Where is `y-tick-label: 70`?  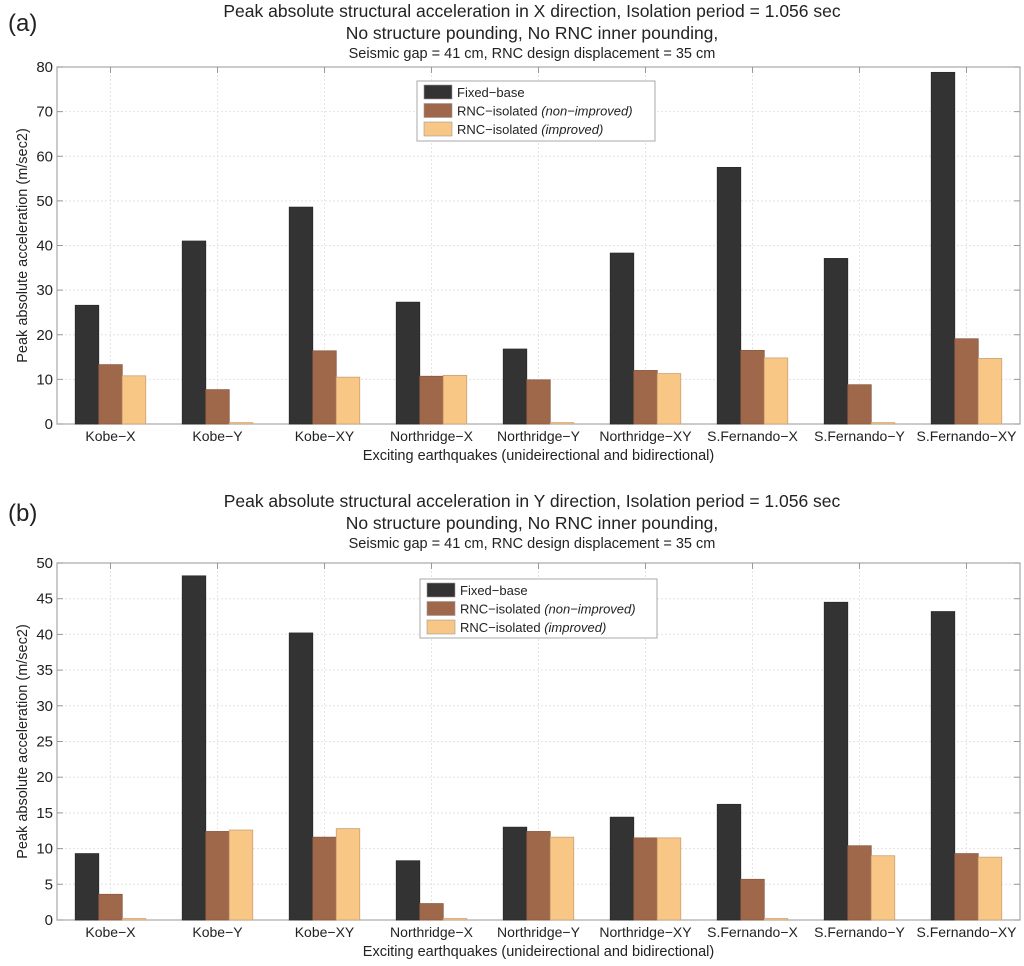 y-tick-label: 70 is located at coordinates (44, 112).